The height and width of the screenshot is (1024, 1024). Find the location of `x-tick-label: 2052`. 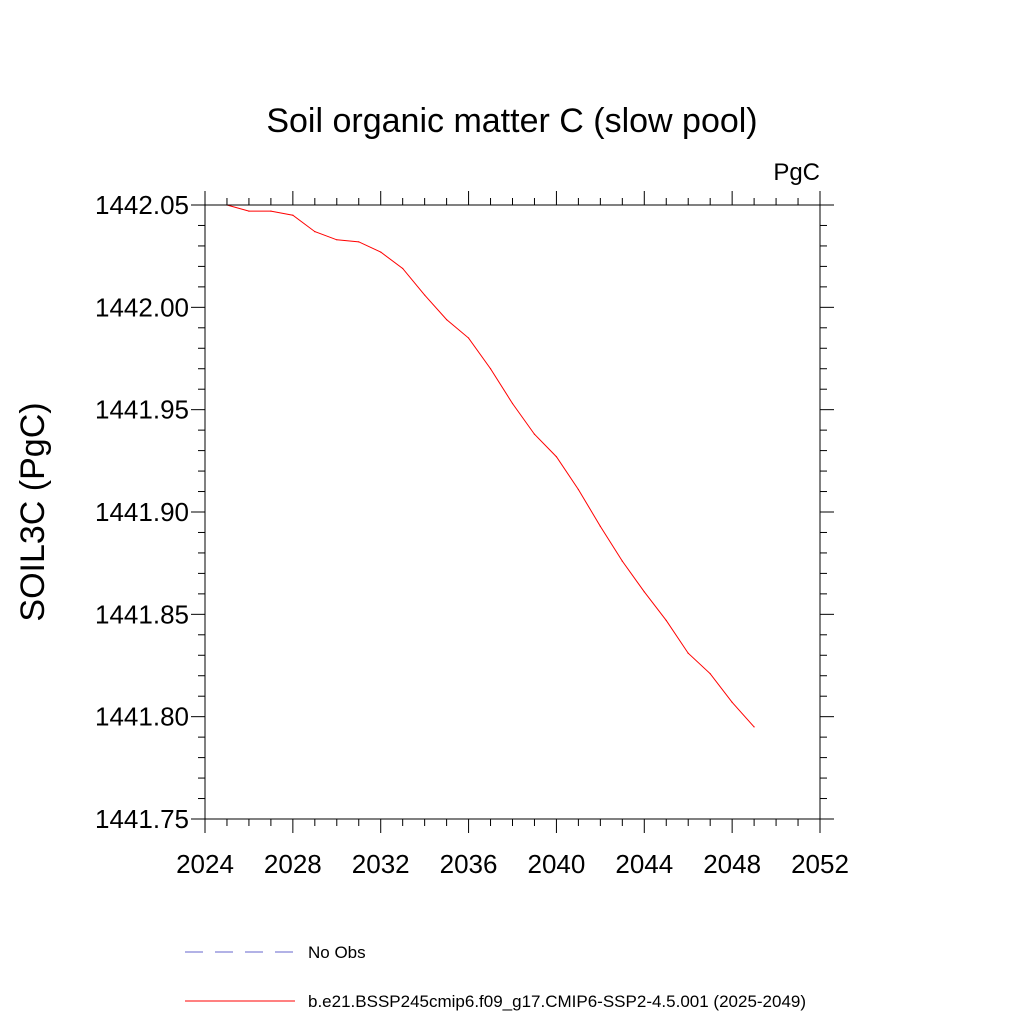

x-tick-label: 2052 is located at coordinates (820, 864).